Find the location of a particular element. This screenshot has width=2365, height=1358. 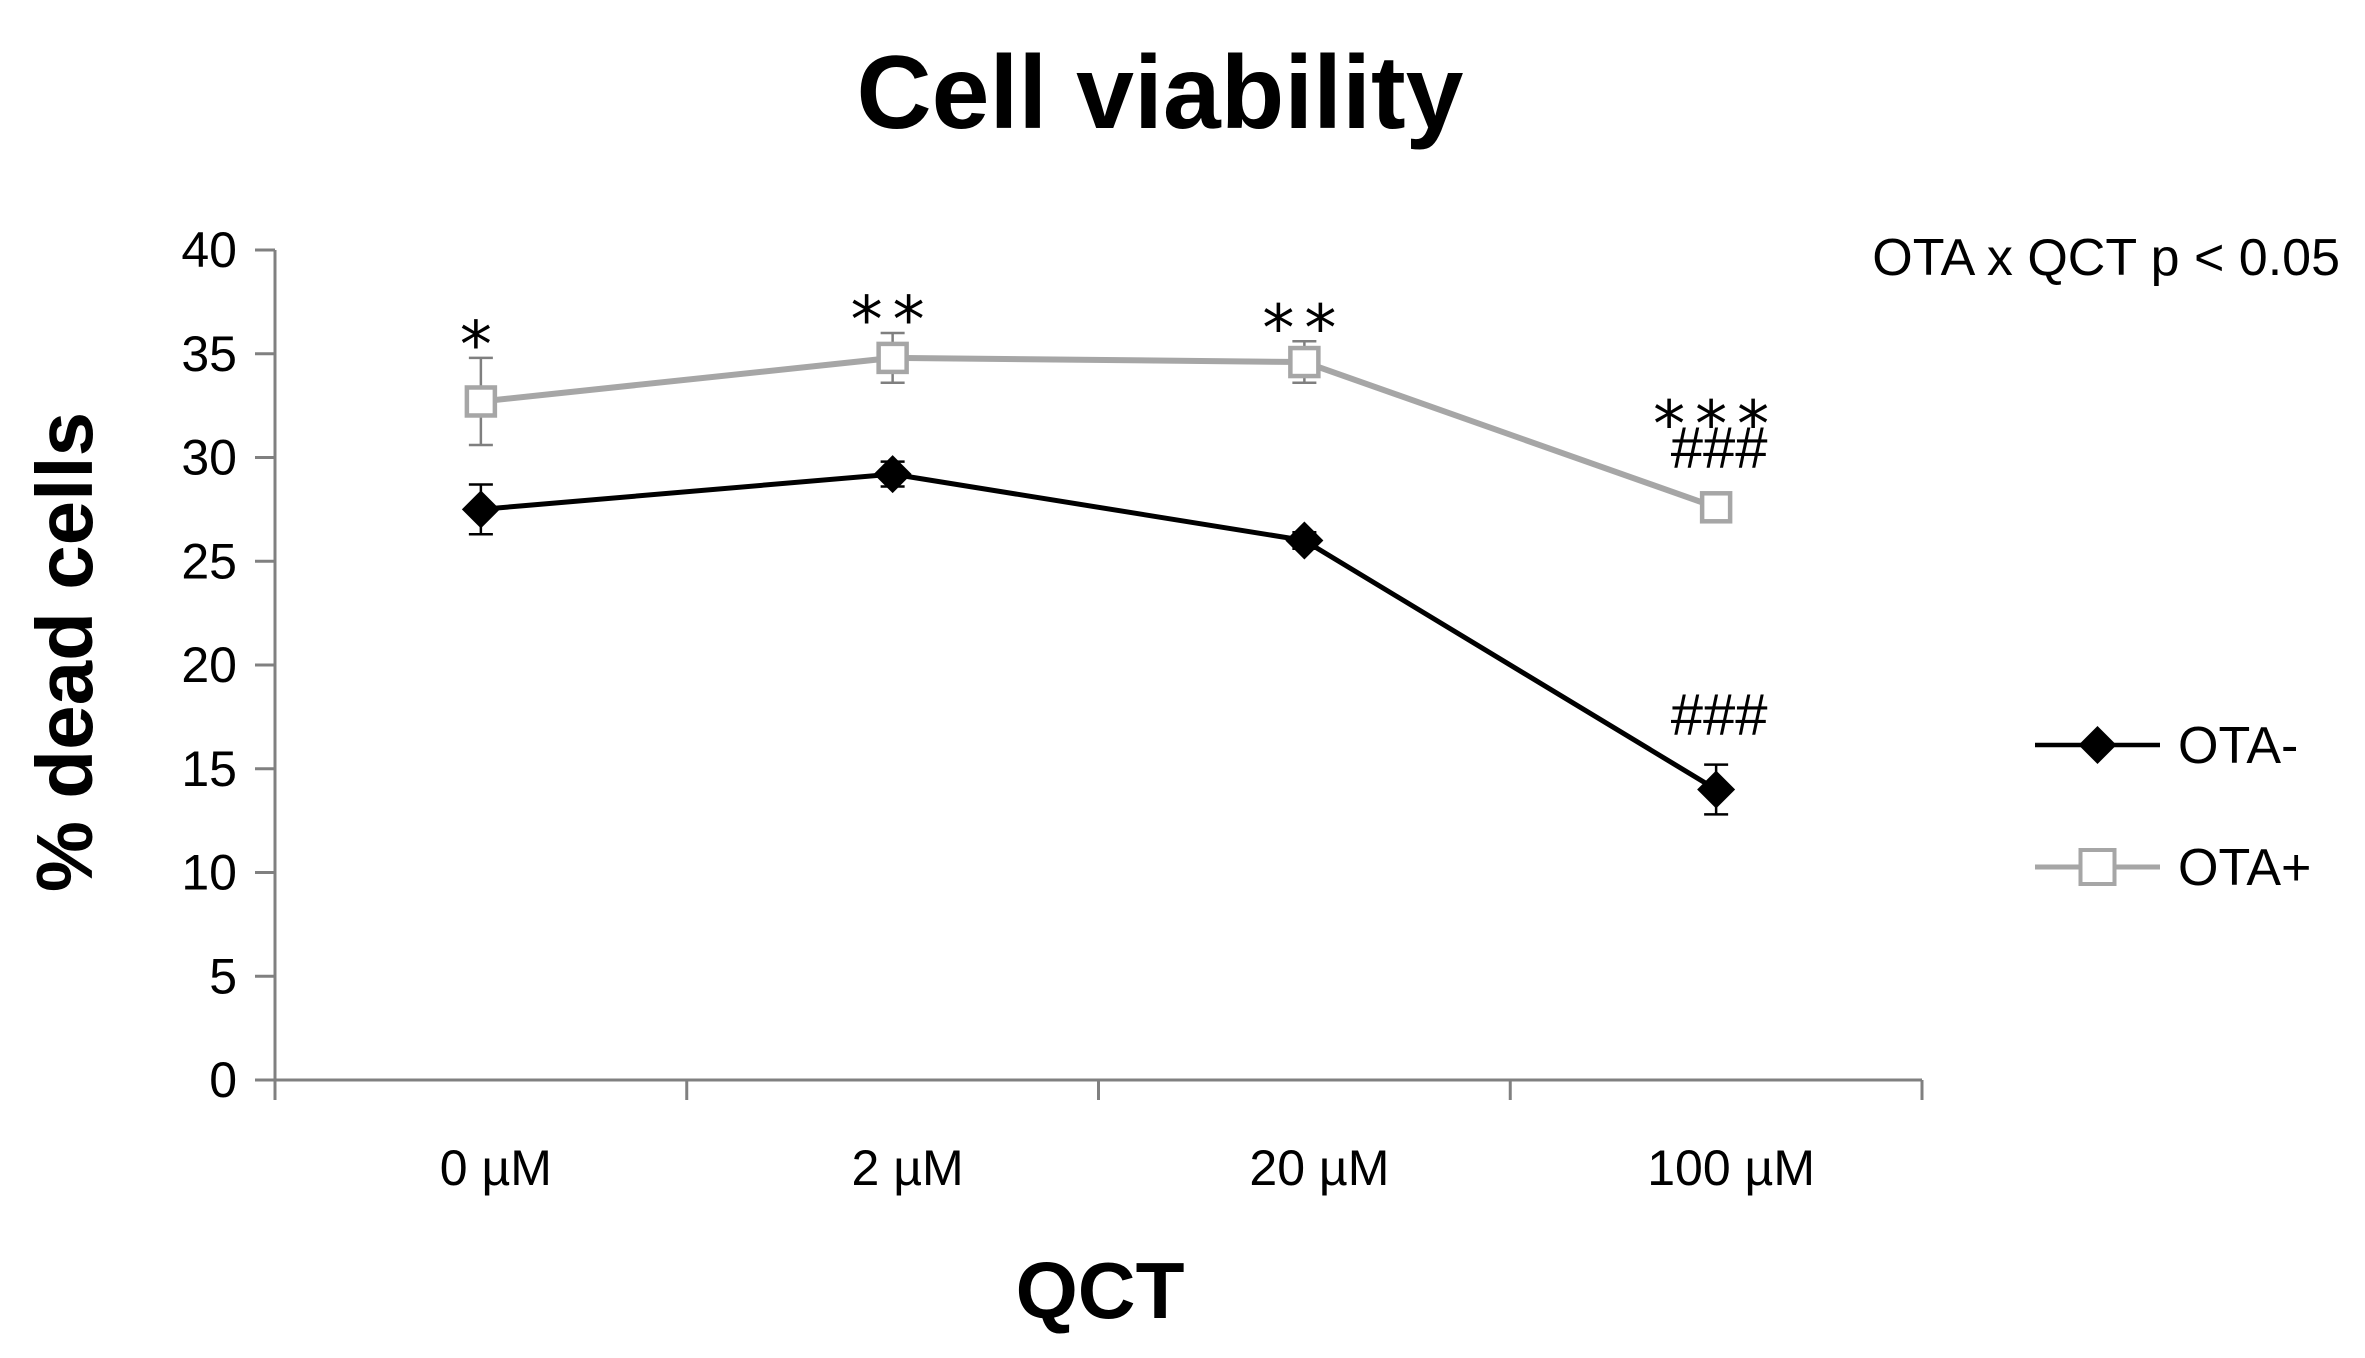

y-axis-title: % dead cells is located at coordinates (64, 652).